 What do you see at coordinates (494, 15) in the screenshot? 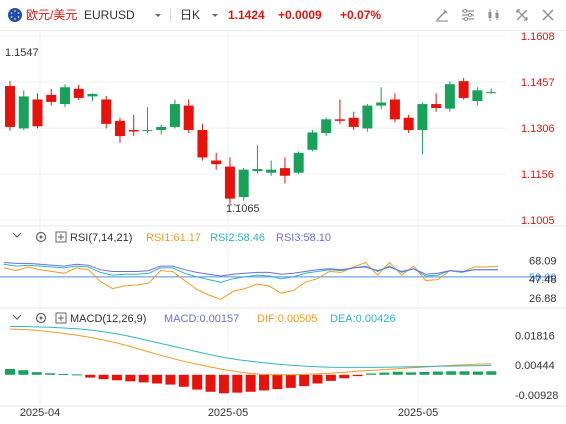
I see `chart-type-icon` at bounding box center [494, 15].